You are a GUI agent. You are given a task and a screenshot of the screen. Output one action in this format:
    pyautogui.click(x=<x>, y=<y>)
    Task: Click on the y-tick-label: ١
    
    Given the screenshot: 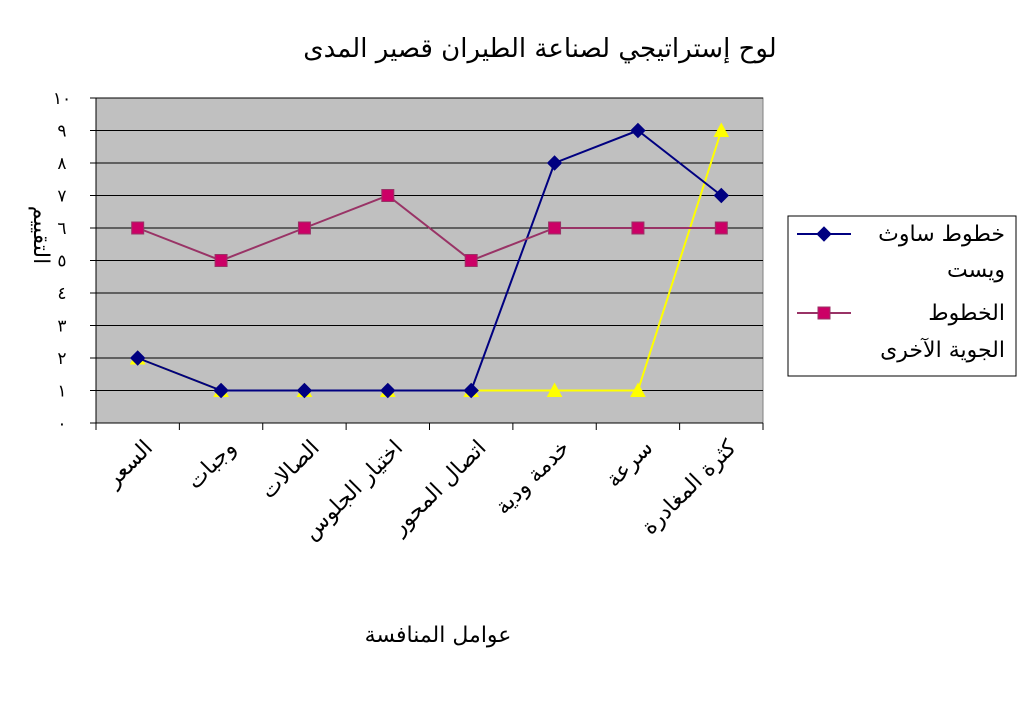 What is the action you would take?
    pyautogui.click(x=61, y=392)
    